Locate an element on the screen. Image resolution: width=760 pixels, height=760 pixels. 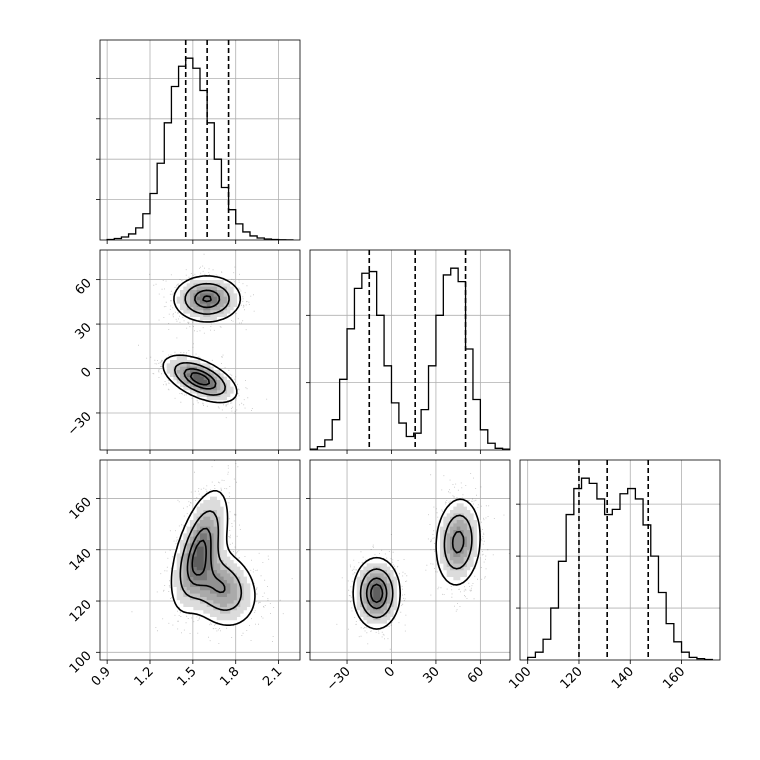
density-panel-1-2: −30 0 30 60 is located at coordinates (408, 576).